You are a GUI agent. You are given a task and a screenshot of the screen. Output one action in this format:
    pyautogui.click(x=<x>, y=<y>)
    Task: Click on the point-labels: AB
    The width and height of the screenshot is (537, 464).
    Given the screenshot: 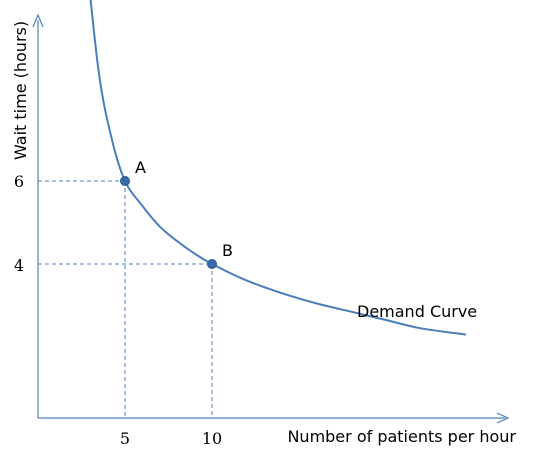 What is the action you would take?
    pyautogui.click(x=184, y=209)
    